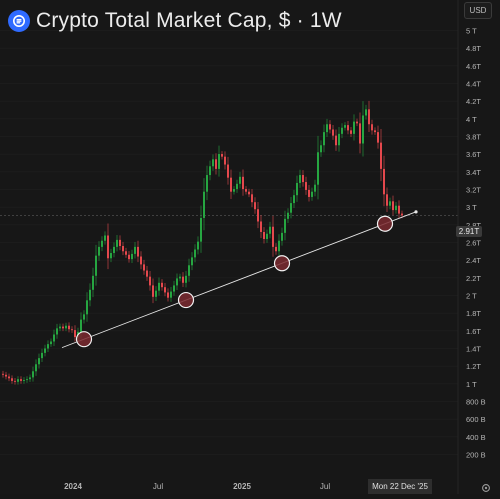  I want to click on price-tick-label: 4 T, so click(471, 119).